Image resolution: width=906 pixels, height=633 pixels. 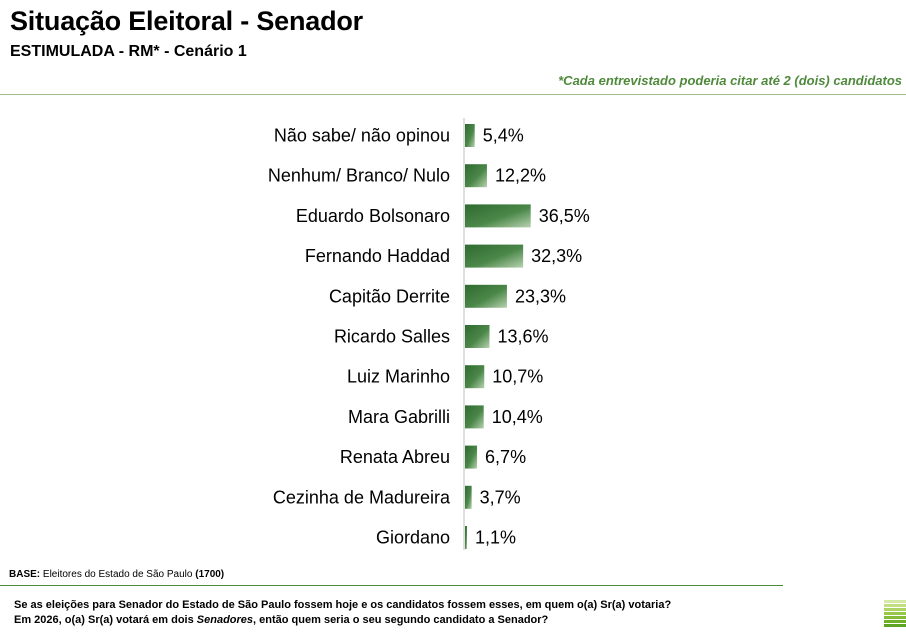 What do you see at coordinates (373, 216) in the screenshot?
I see `category-label: Eduardo Bolsonaro` at bounding box center [373, 216].